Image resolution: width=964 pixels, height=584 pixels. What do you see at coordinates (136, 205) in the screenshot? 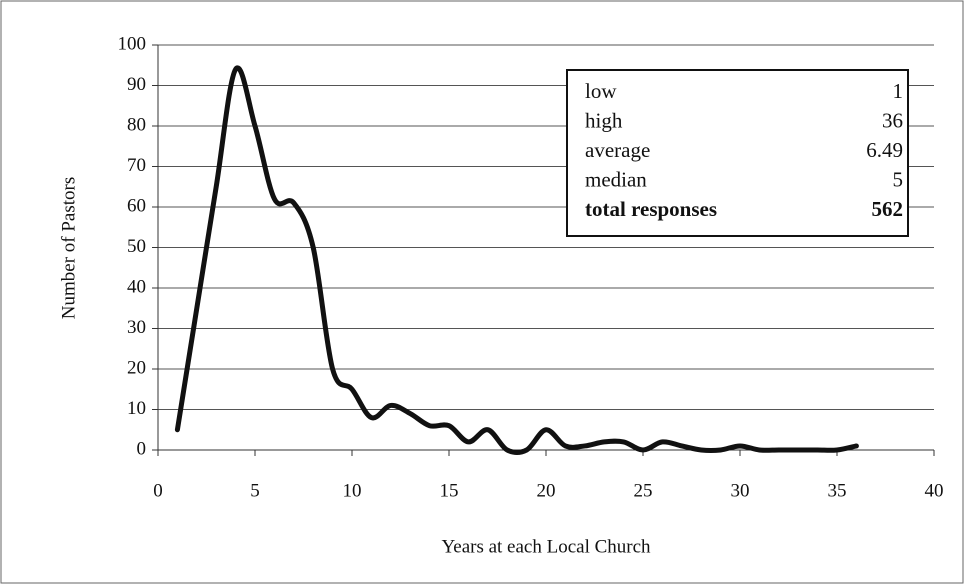
I see `y-tick-label: 60` at bounding box center [136, 205].